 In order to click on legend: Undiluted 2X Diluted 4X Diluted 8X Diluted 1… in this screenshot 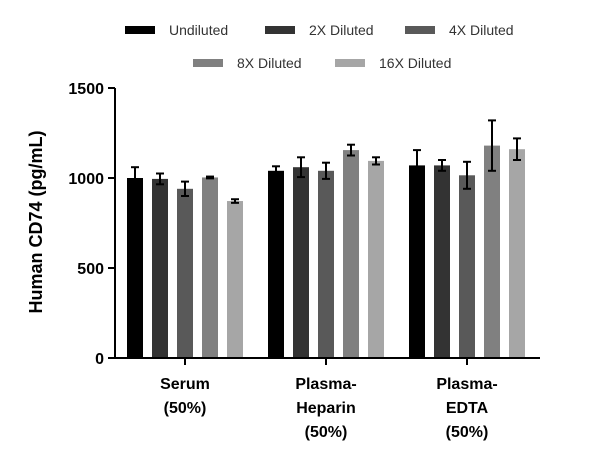, I will do `click(319, 46)`.